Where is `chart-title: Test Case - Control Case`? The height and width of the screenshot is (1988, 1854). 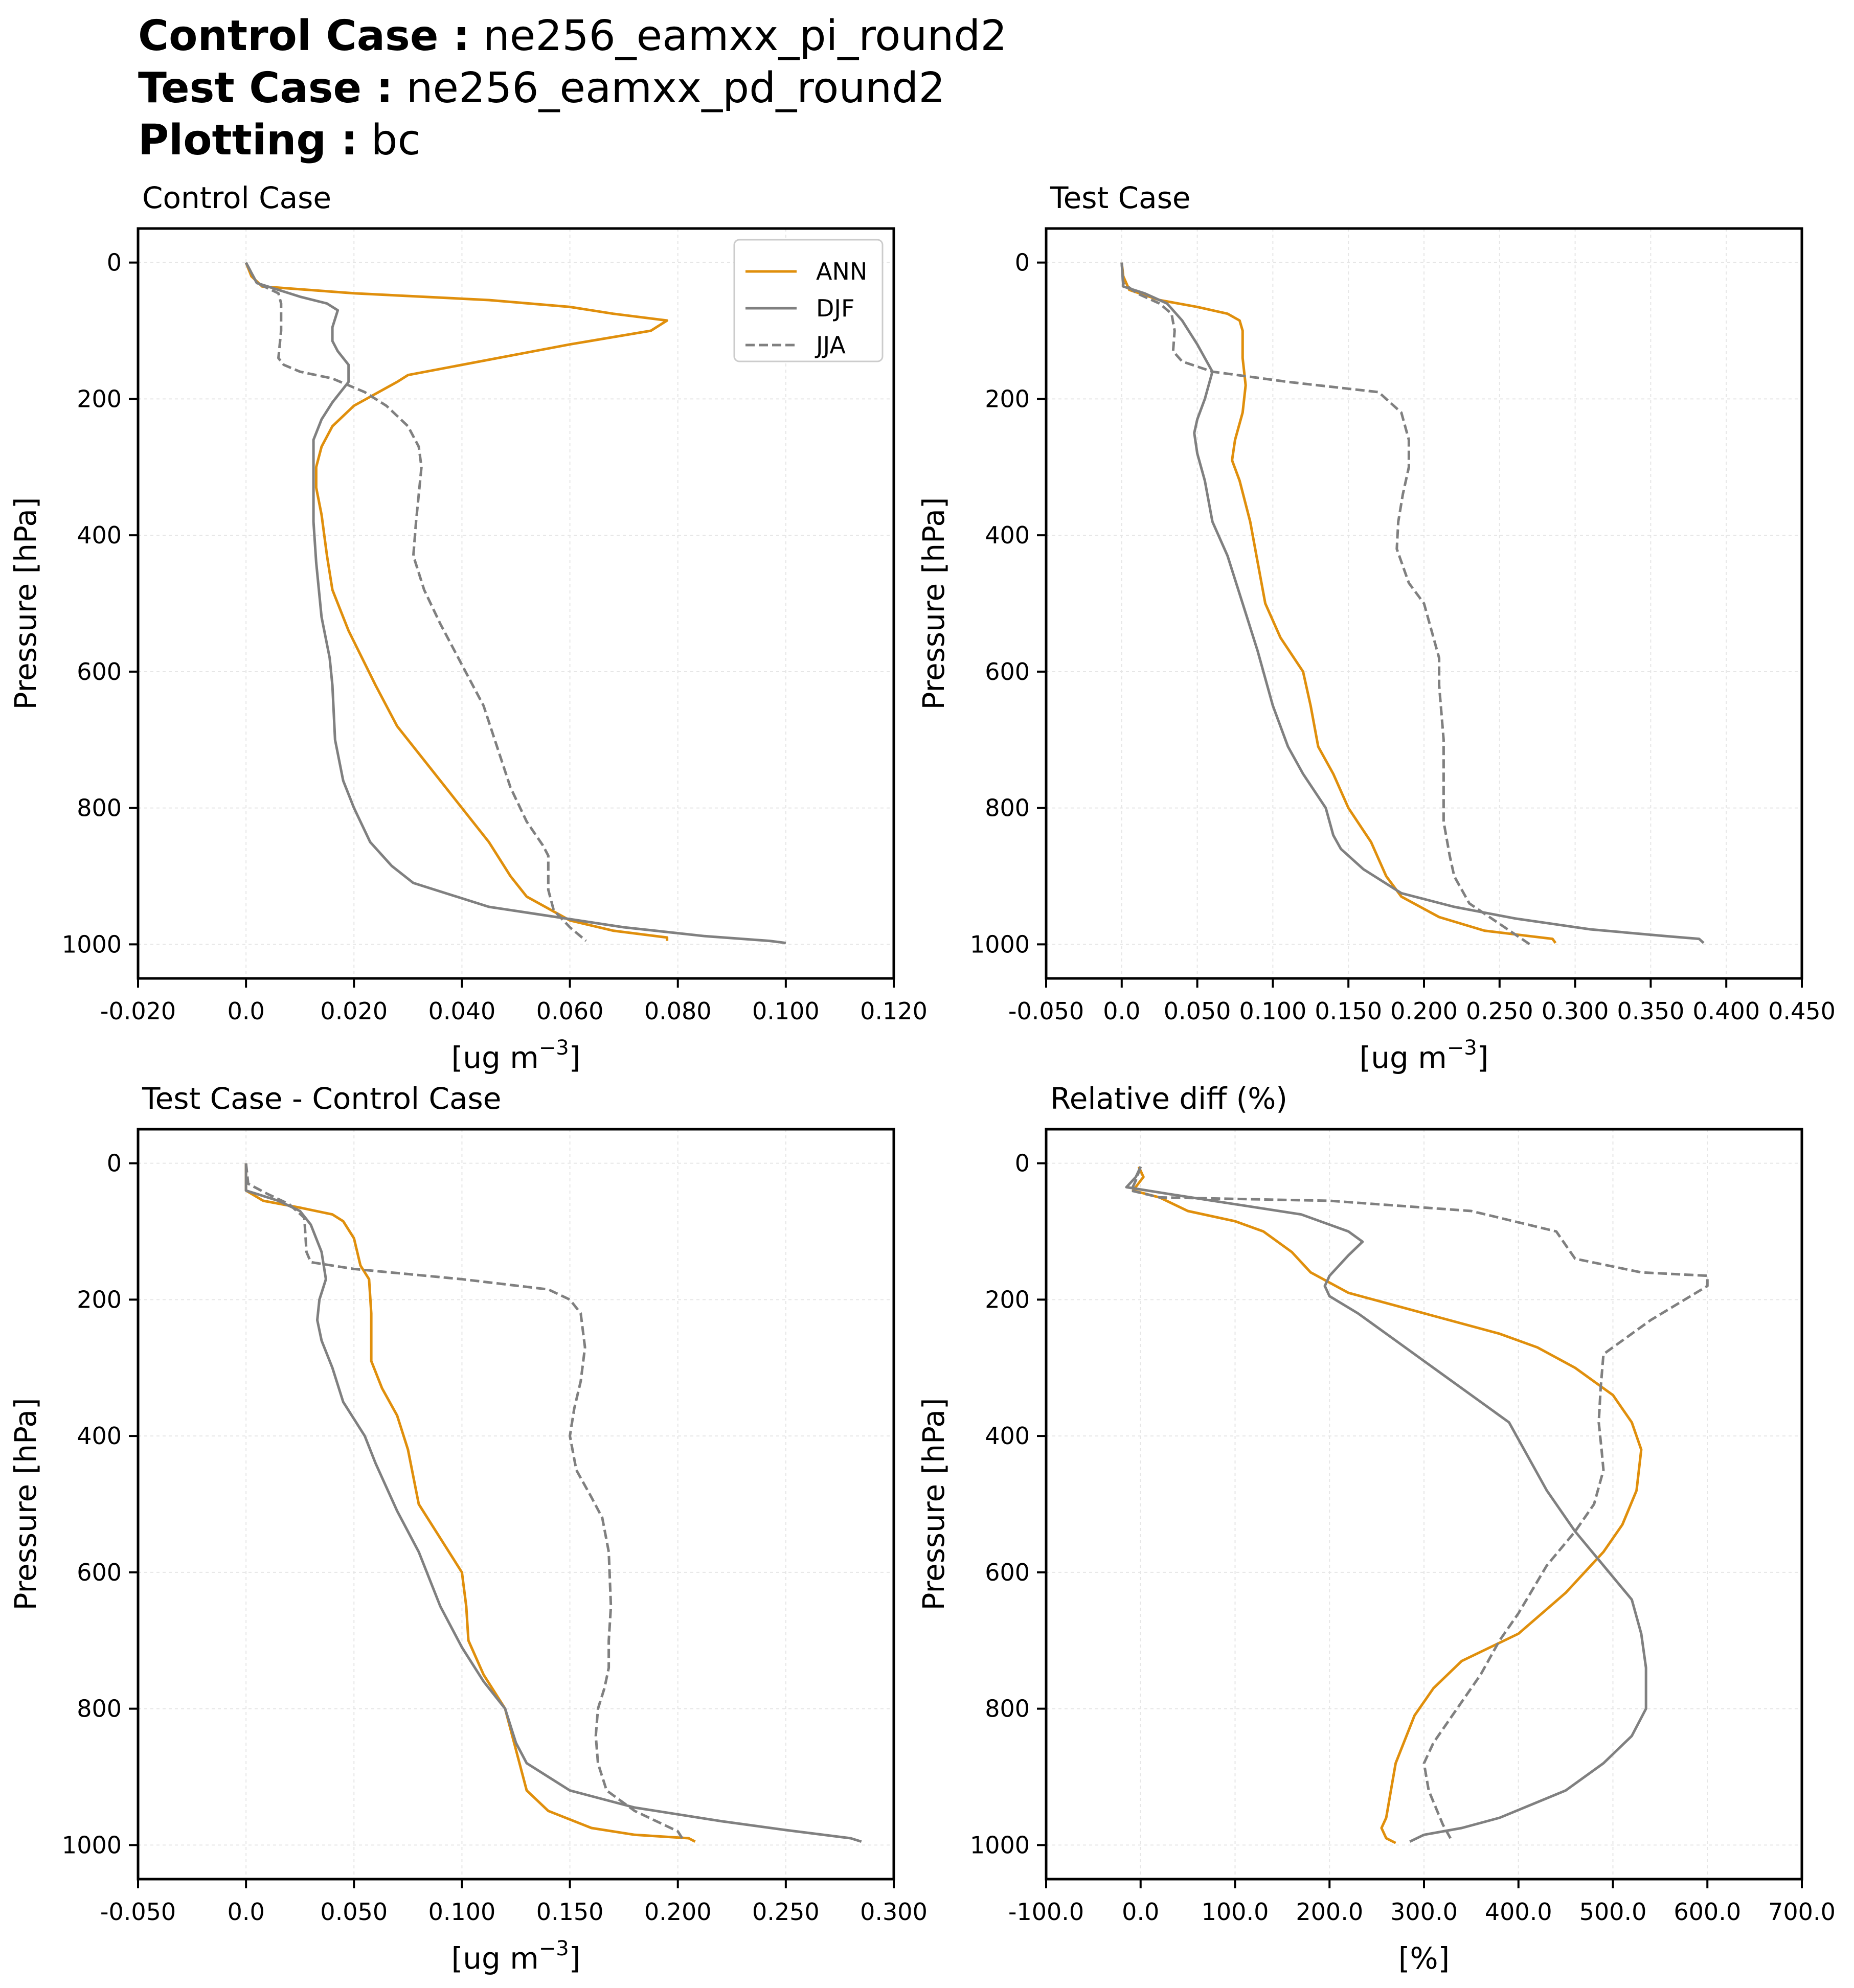 chart-title: Test Case - Control Case is located at coordinates (321, 1099).